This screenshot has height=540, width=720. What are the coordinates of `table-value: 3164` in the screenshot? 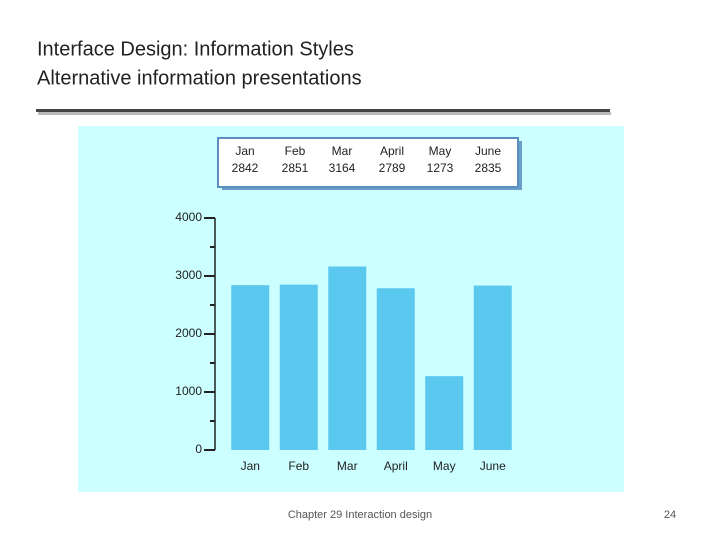 It's located at (342, 168).